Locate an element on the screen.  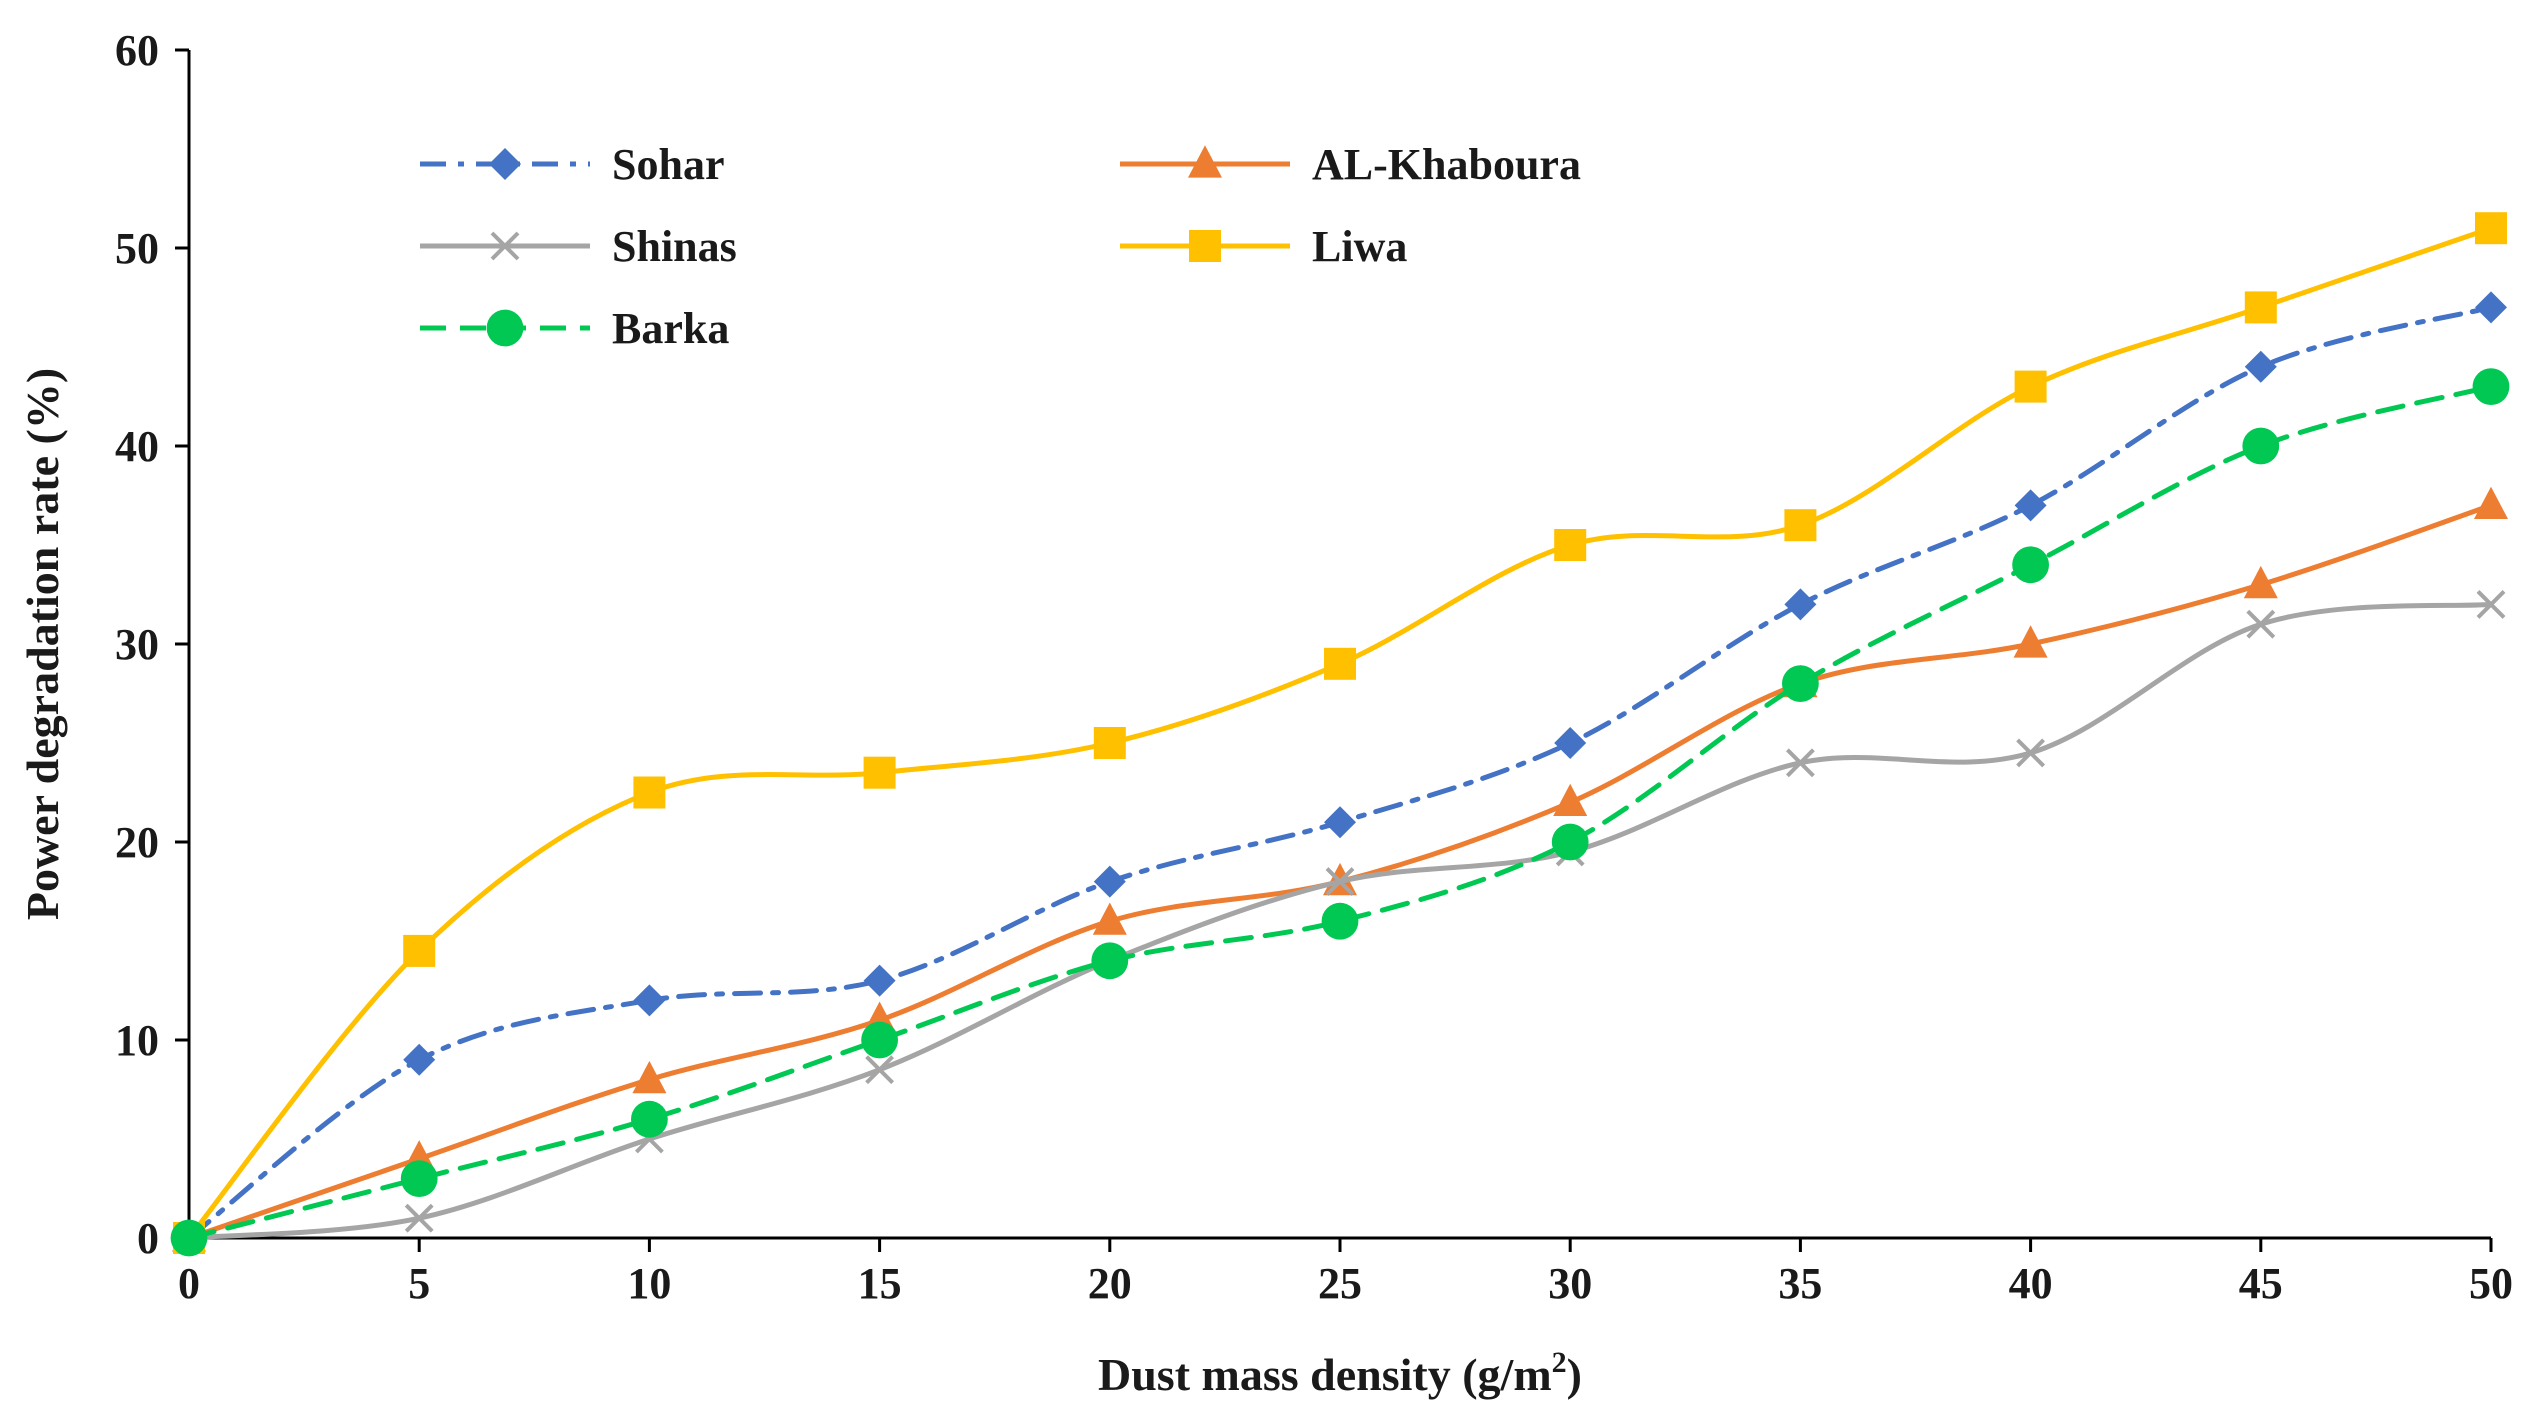
x-ticks: 0 5 10 15 20 25 30 35 40 45 50 is located at coordinates (1345, 1273).